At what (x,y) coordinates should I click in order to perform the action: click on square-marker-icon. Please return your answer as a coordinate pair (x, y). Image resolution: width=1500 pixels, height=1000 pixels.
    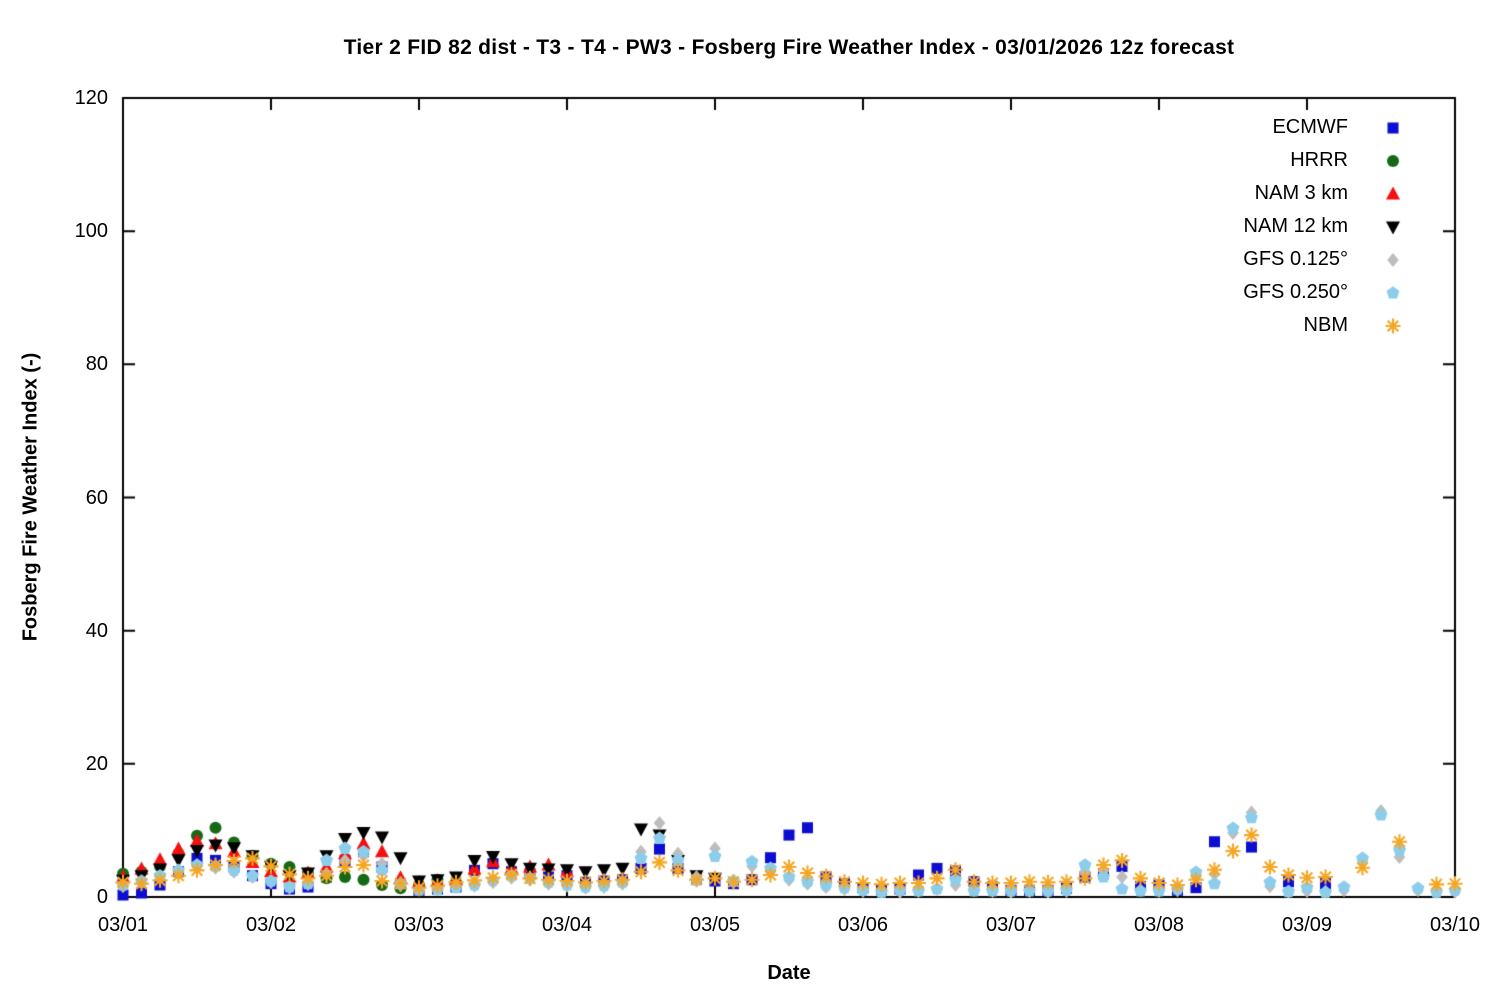
    Looking at the image, I should click on (1393, 127).